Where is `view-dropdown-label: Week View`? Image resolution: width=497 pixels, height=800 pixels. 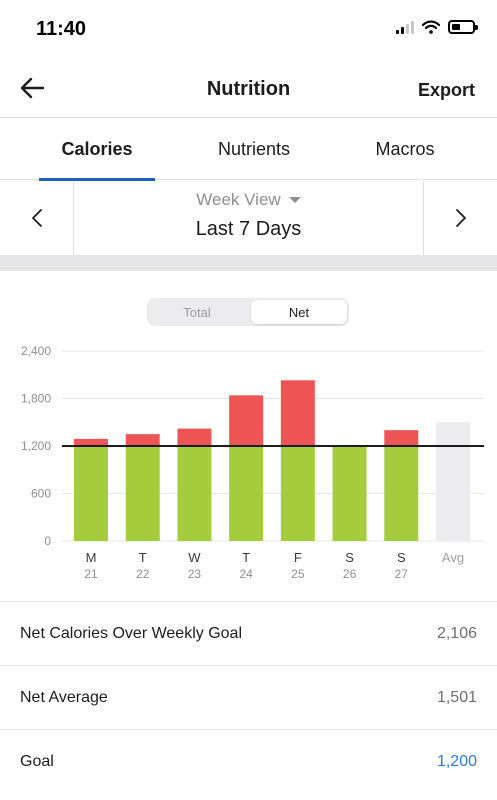 view-dropdown-label: Week View is located at coordinates (238, 199).